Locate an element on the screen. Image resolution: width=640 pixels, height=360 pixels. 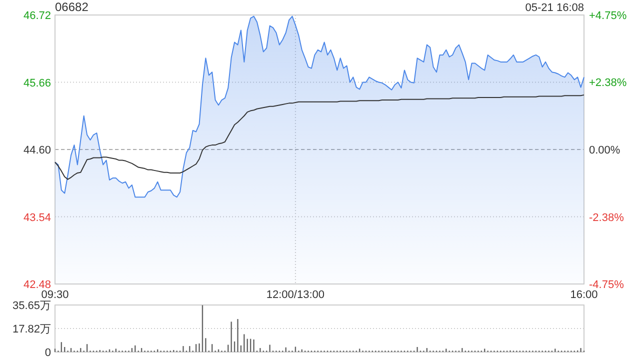
y2-tick-label: 0.00% is located at coordinates (604, 150).